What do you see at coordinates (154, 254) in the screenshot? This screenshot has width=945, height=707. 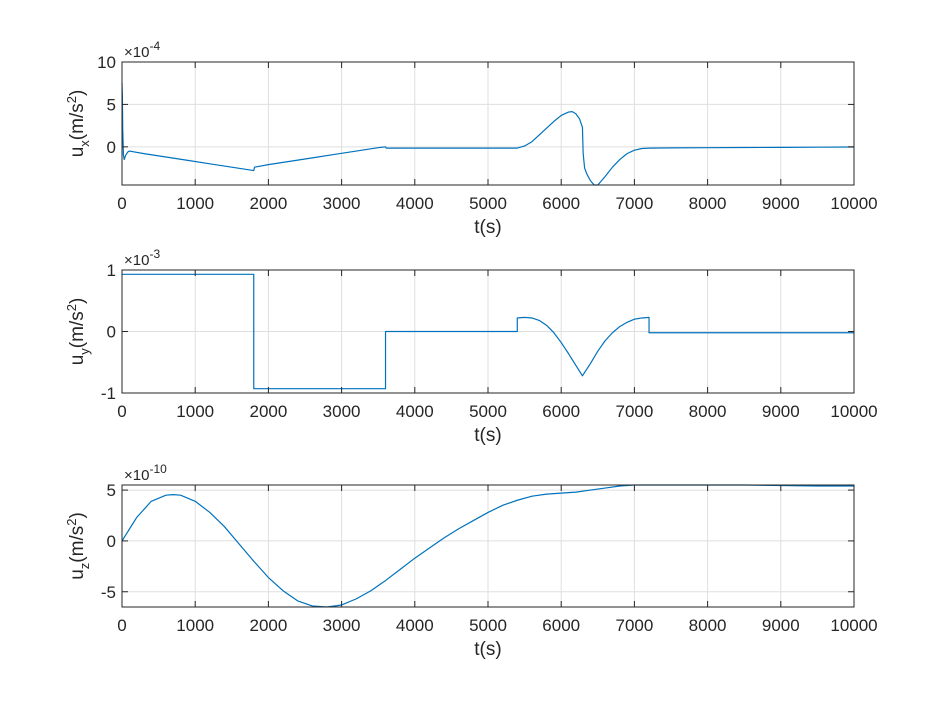 I see `exponent-power: -3` at bounding box center [154, 254].